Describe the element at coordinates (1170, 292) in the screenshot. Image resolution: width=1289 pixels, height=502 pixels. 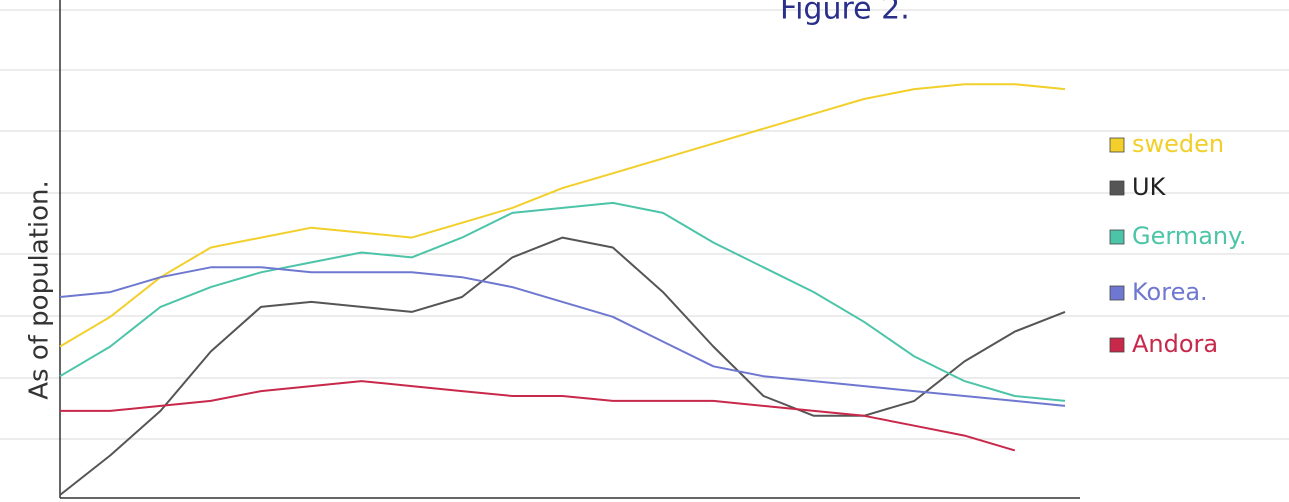
I see `legend-label: Korea.` at that location.